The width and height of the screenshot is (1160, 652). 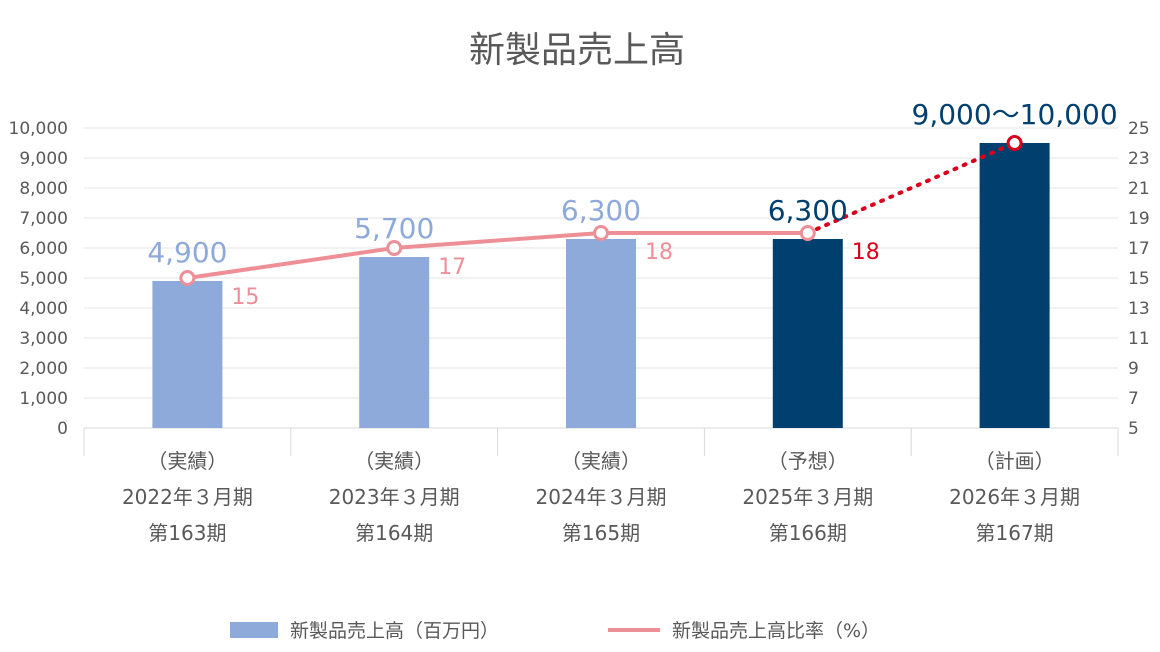 I want to click on y-left-tick-label: 7,000, so click(x=43, y=219).